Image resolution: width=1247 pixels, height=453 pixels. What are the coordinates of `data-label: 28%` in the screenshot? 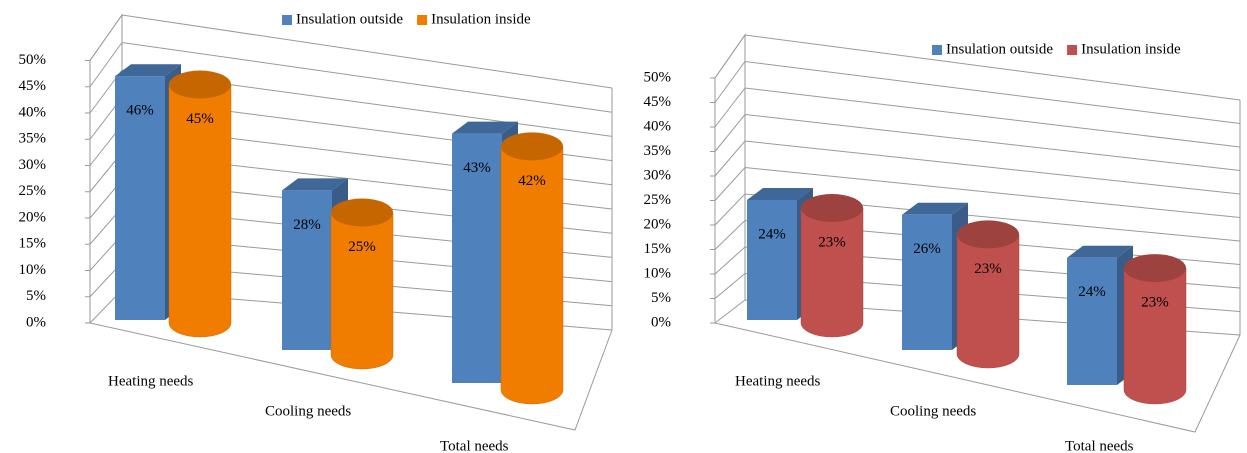 It's located at (307, 225).